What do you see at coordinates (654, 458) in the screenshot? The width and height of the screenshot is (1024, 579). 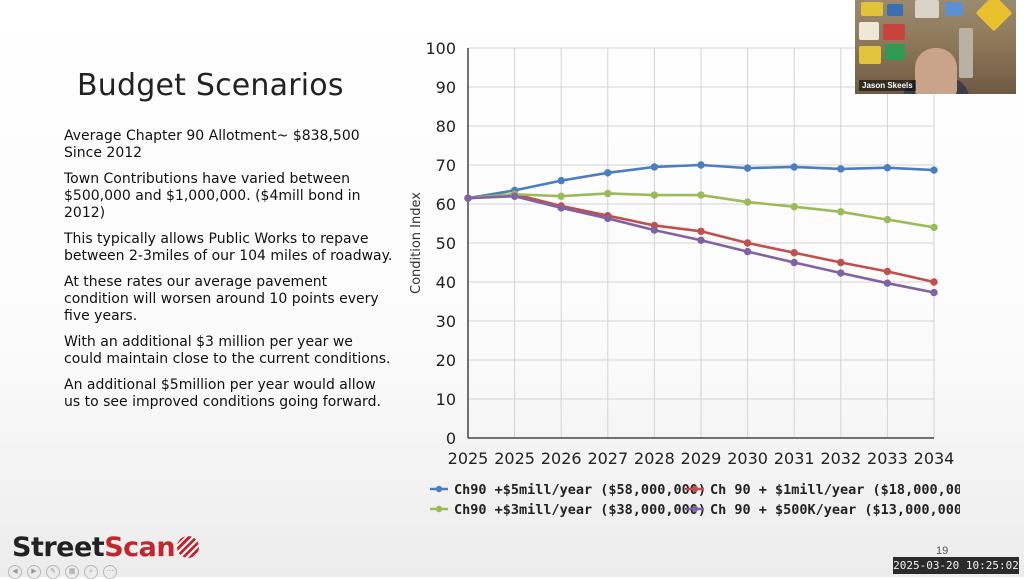 I see `x-tick-label: 2028` at bounding box center [654, 458].